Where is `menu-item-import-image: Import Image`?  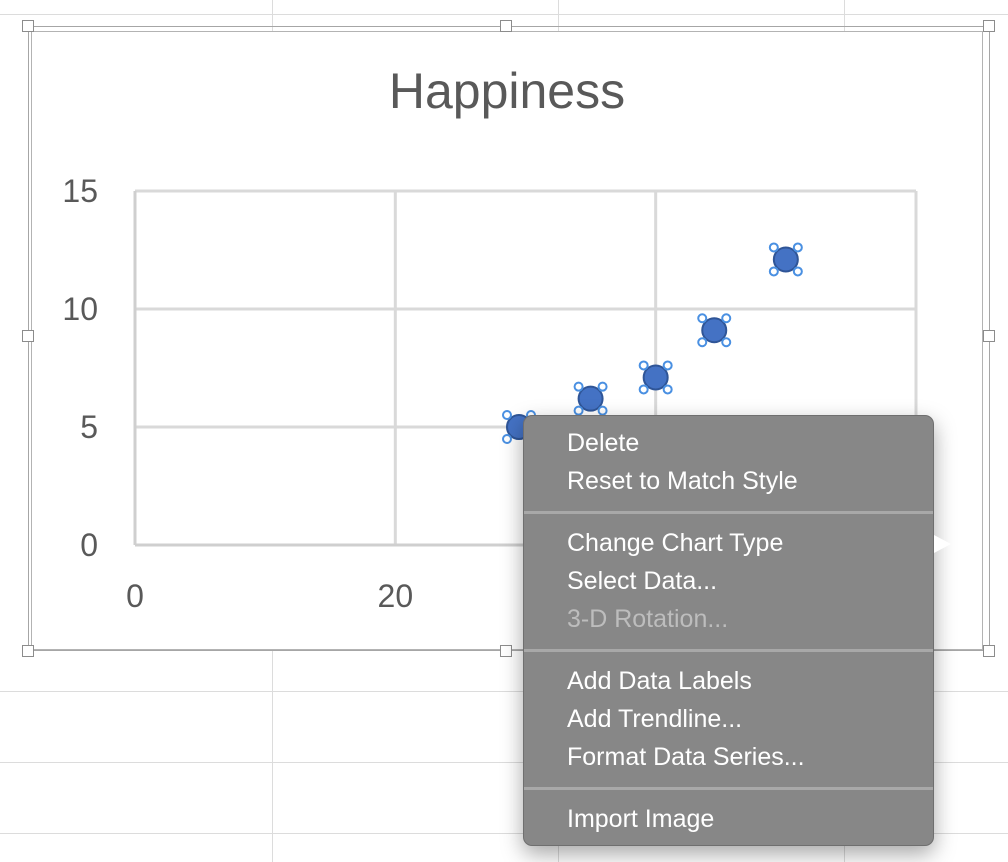
menu-item-import-image: Import Image is located at coordinates (641, 819).